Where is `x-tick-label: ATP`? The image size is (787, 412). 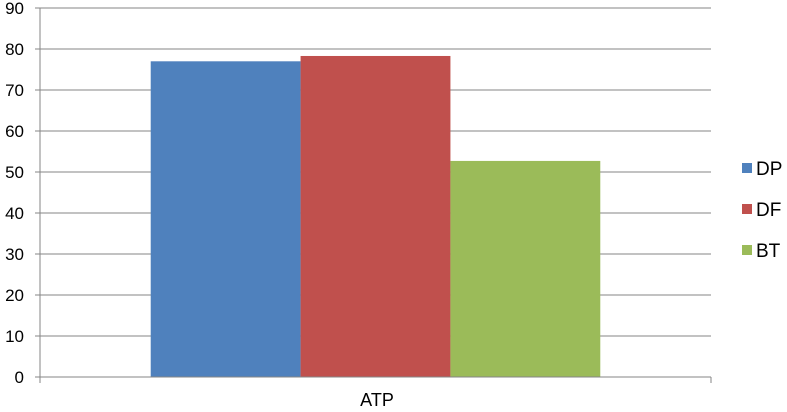 x-tick-label: ATP is located at coordinates (377, 400).